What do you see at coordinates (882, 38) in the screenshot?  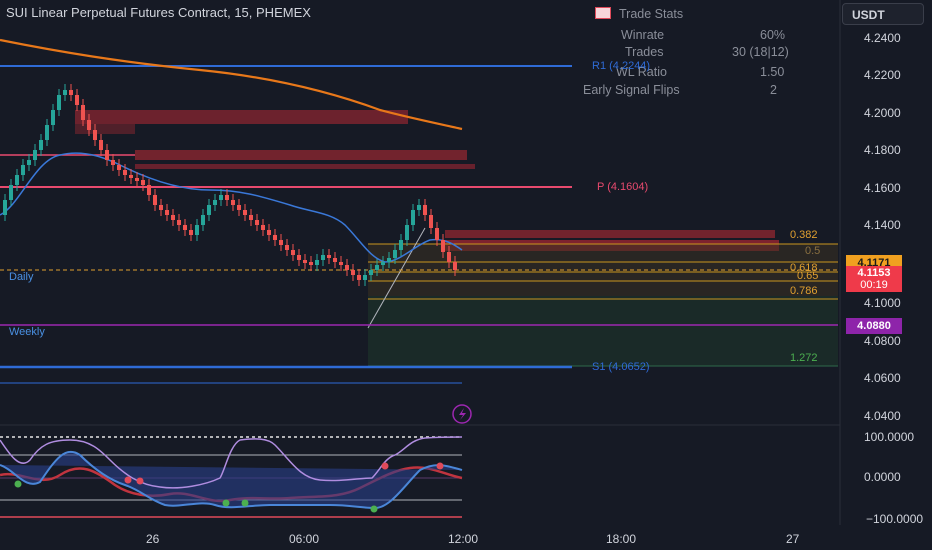 I see `price-axis-label: 4.2400` at bounding box center [882, 38].